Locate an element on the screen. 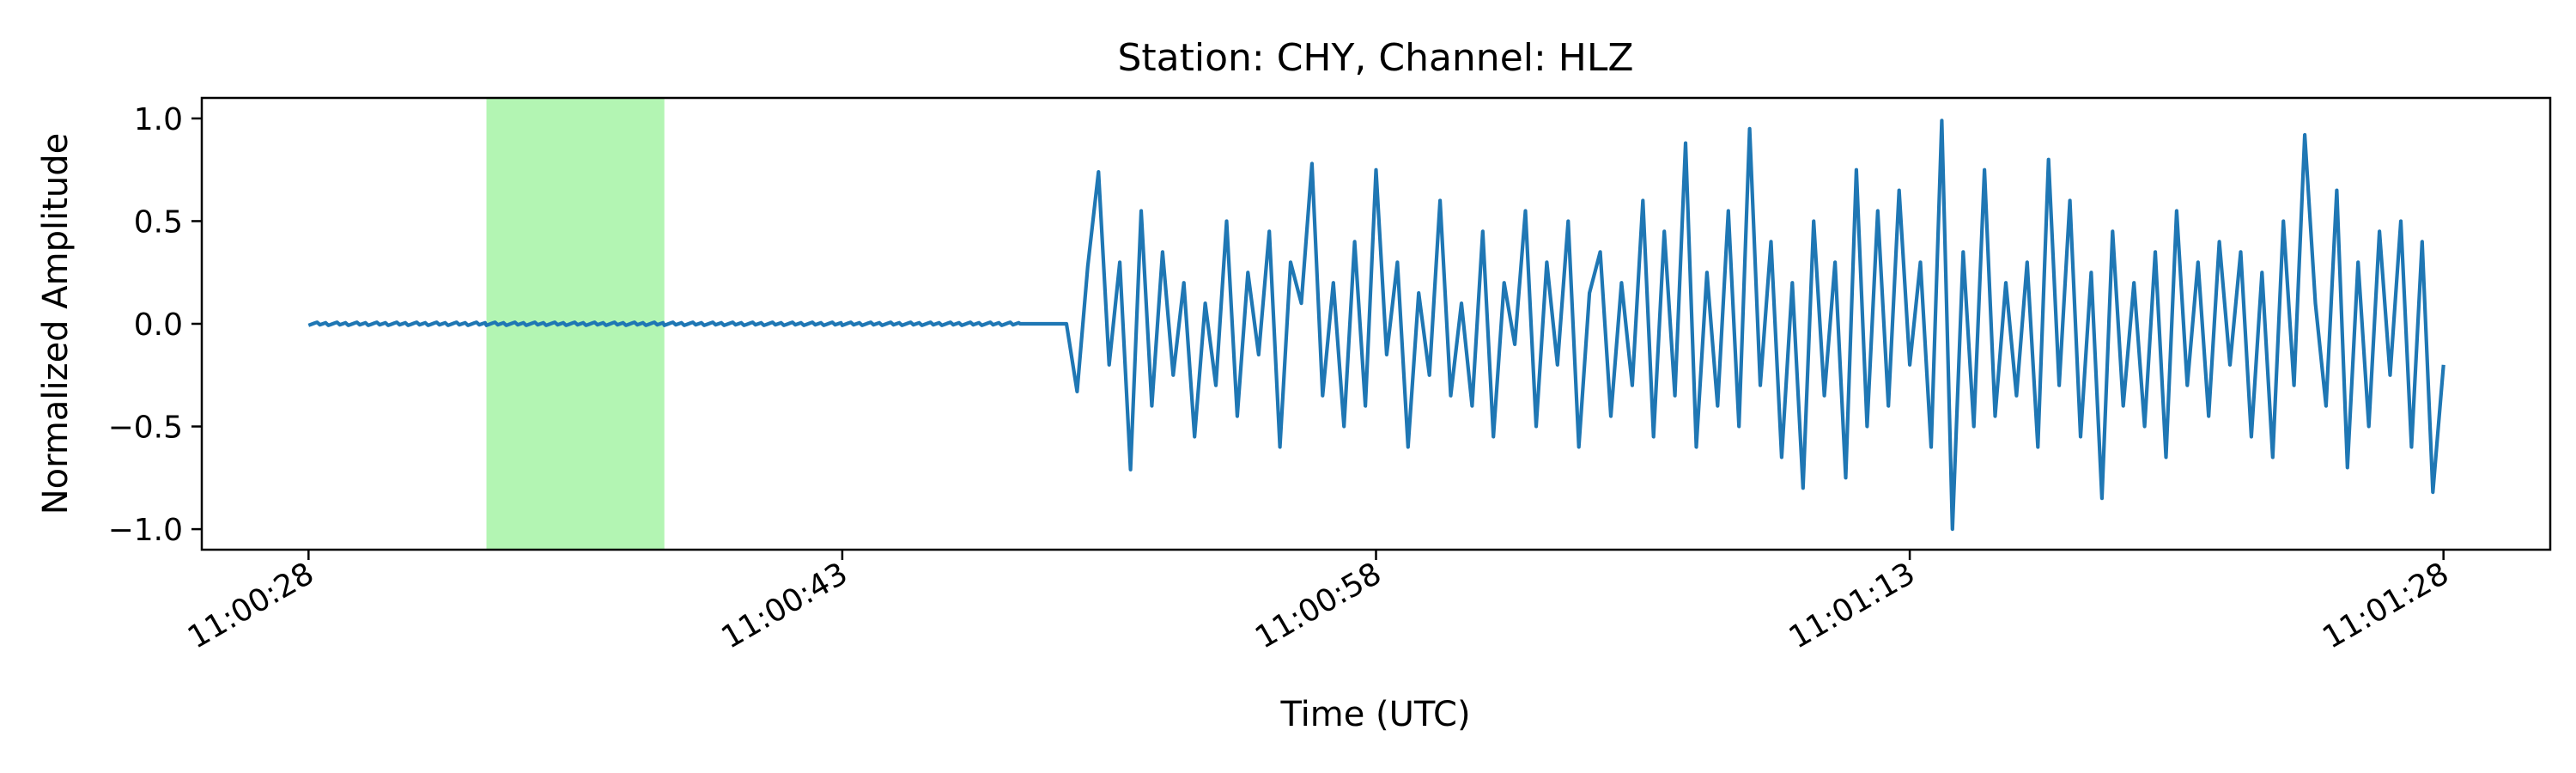 Image resolution: width=2576 pixels, height=773 pixels. x-tick-label-2: 11:00:58 is located at coordinates (1319, 605).